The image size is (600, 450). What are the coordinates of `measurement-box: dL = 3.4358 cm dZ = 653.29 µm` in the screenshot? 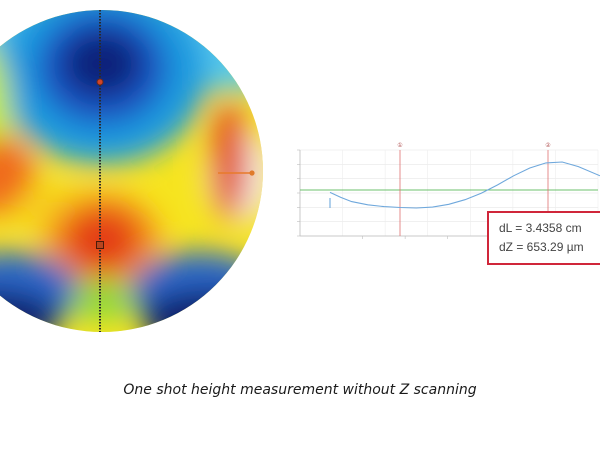 It's located at (543, 238).